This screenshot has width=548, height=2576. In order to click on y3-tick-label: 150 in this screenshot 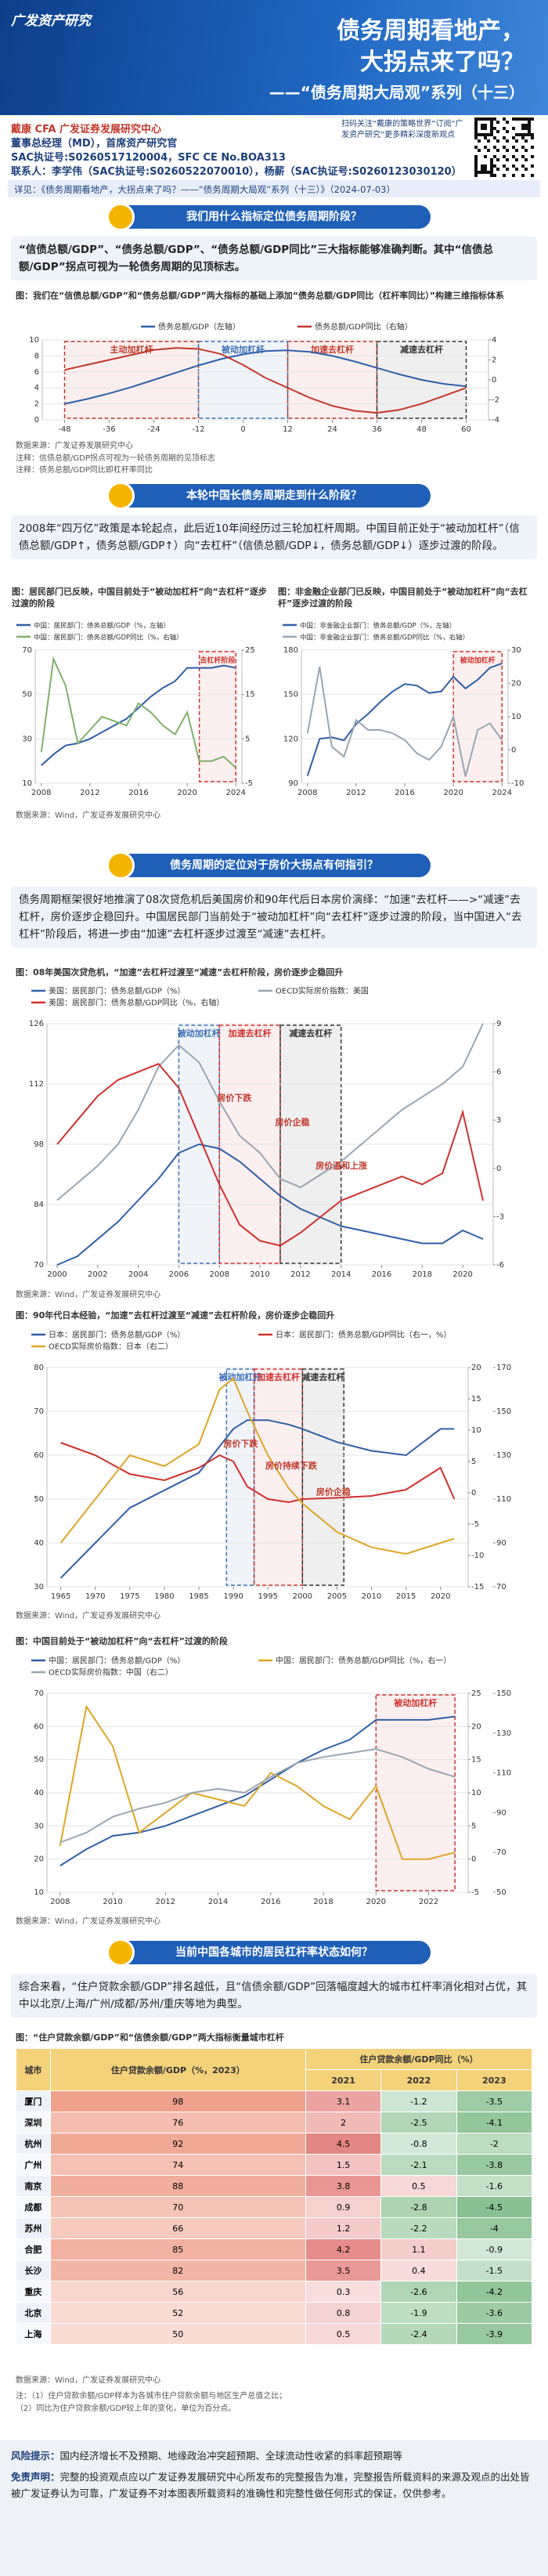, I will do `click(503, 1693)`.